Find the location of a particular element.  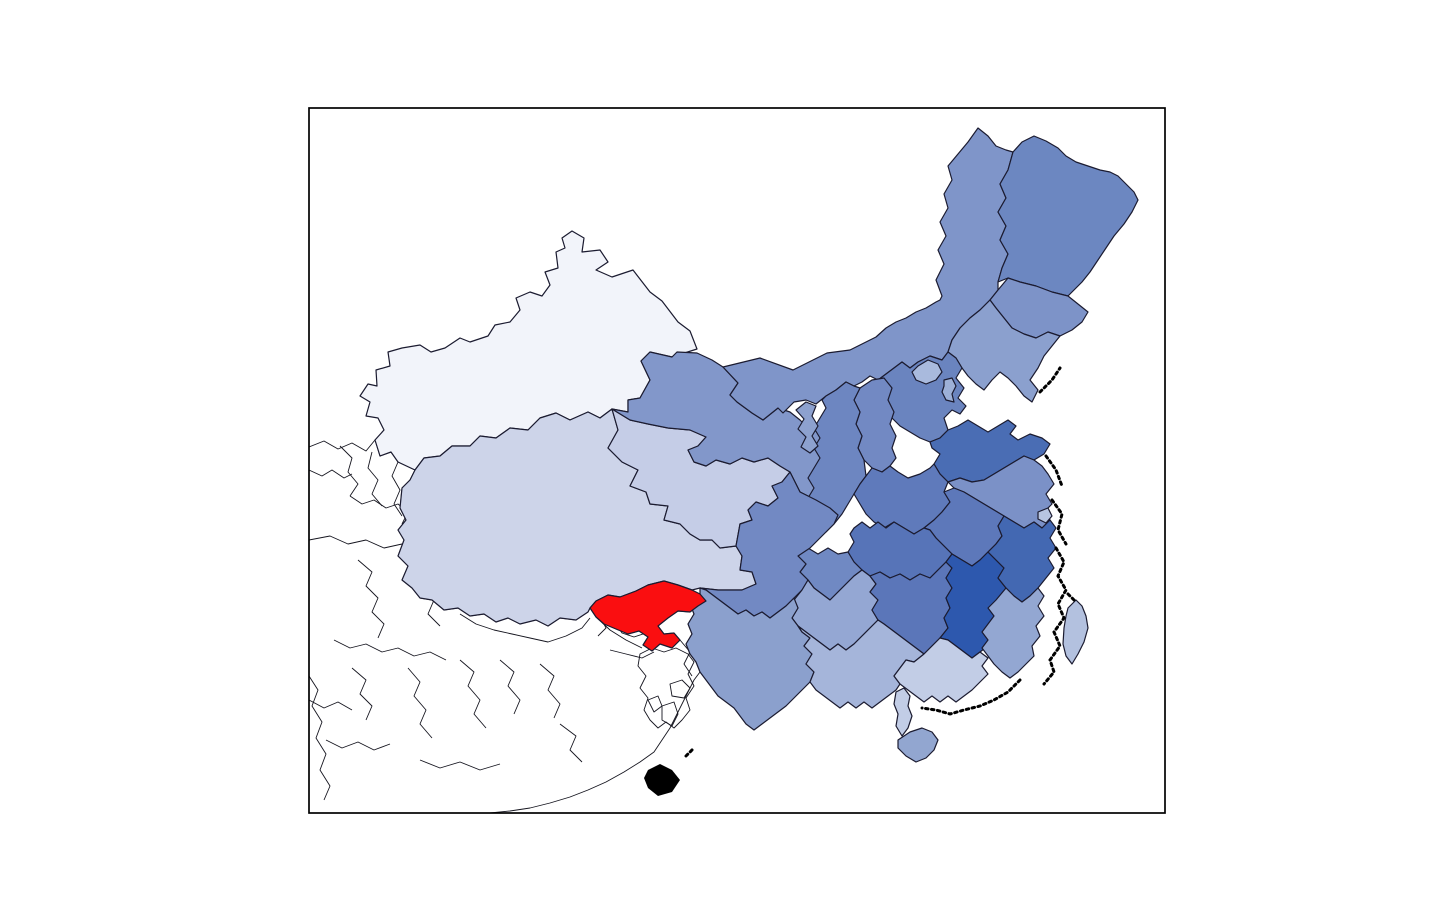

region-liaoning is located at coordinates (1004, 351).